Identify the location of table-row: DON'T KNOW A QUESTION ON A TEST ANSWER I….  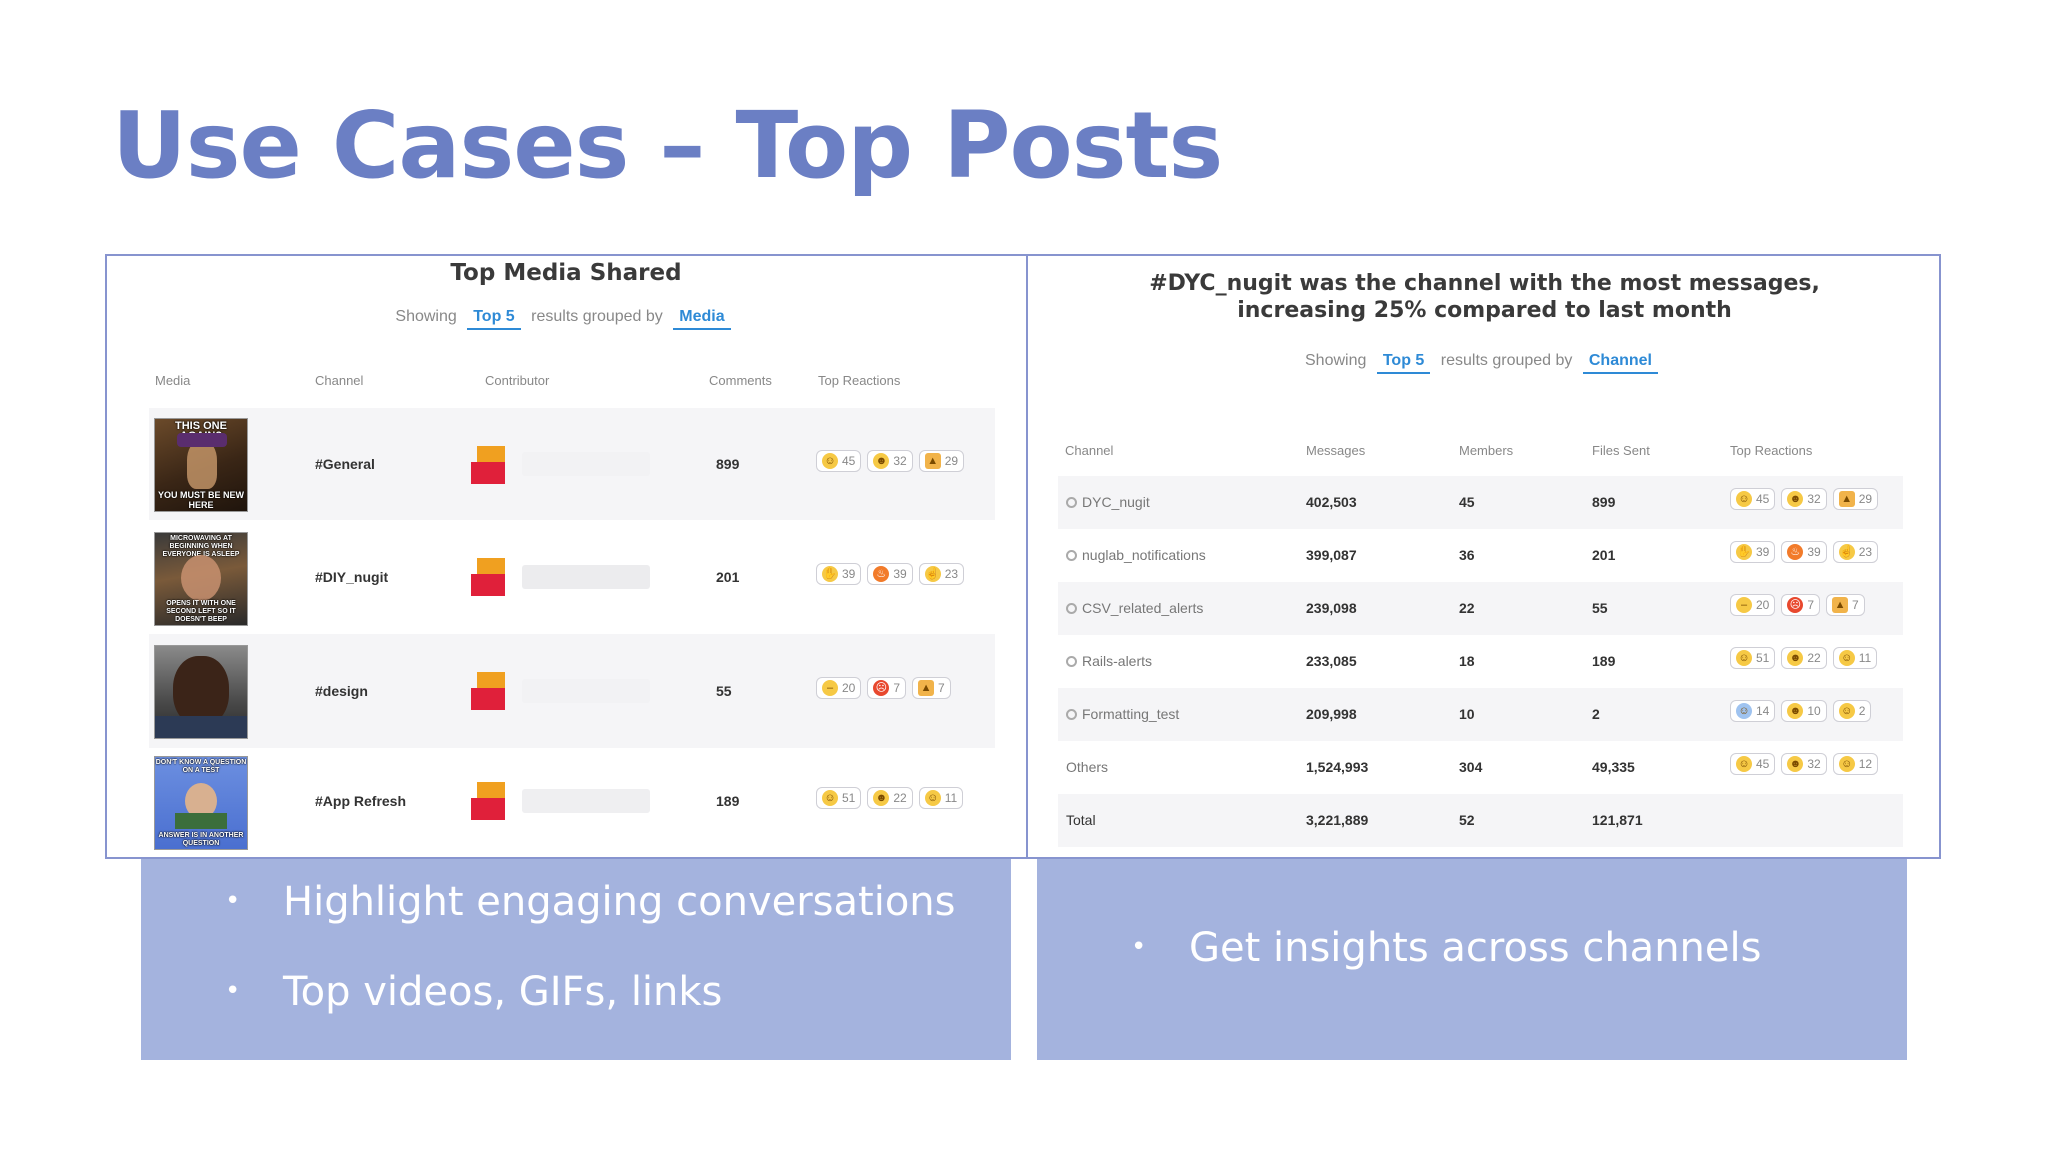
(572, 803).